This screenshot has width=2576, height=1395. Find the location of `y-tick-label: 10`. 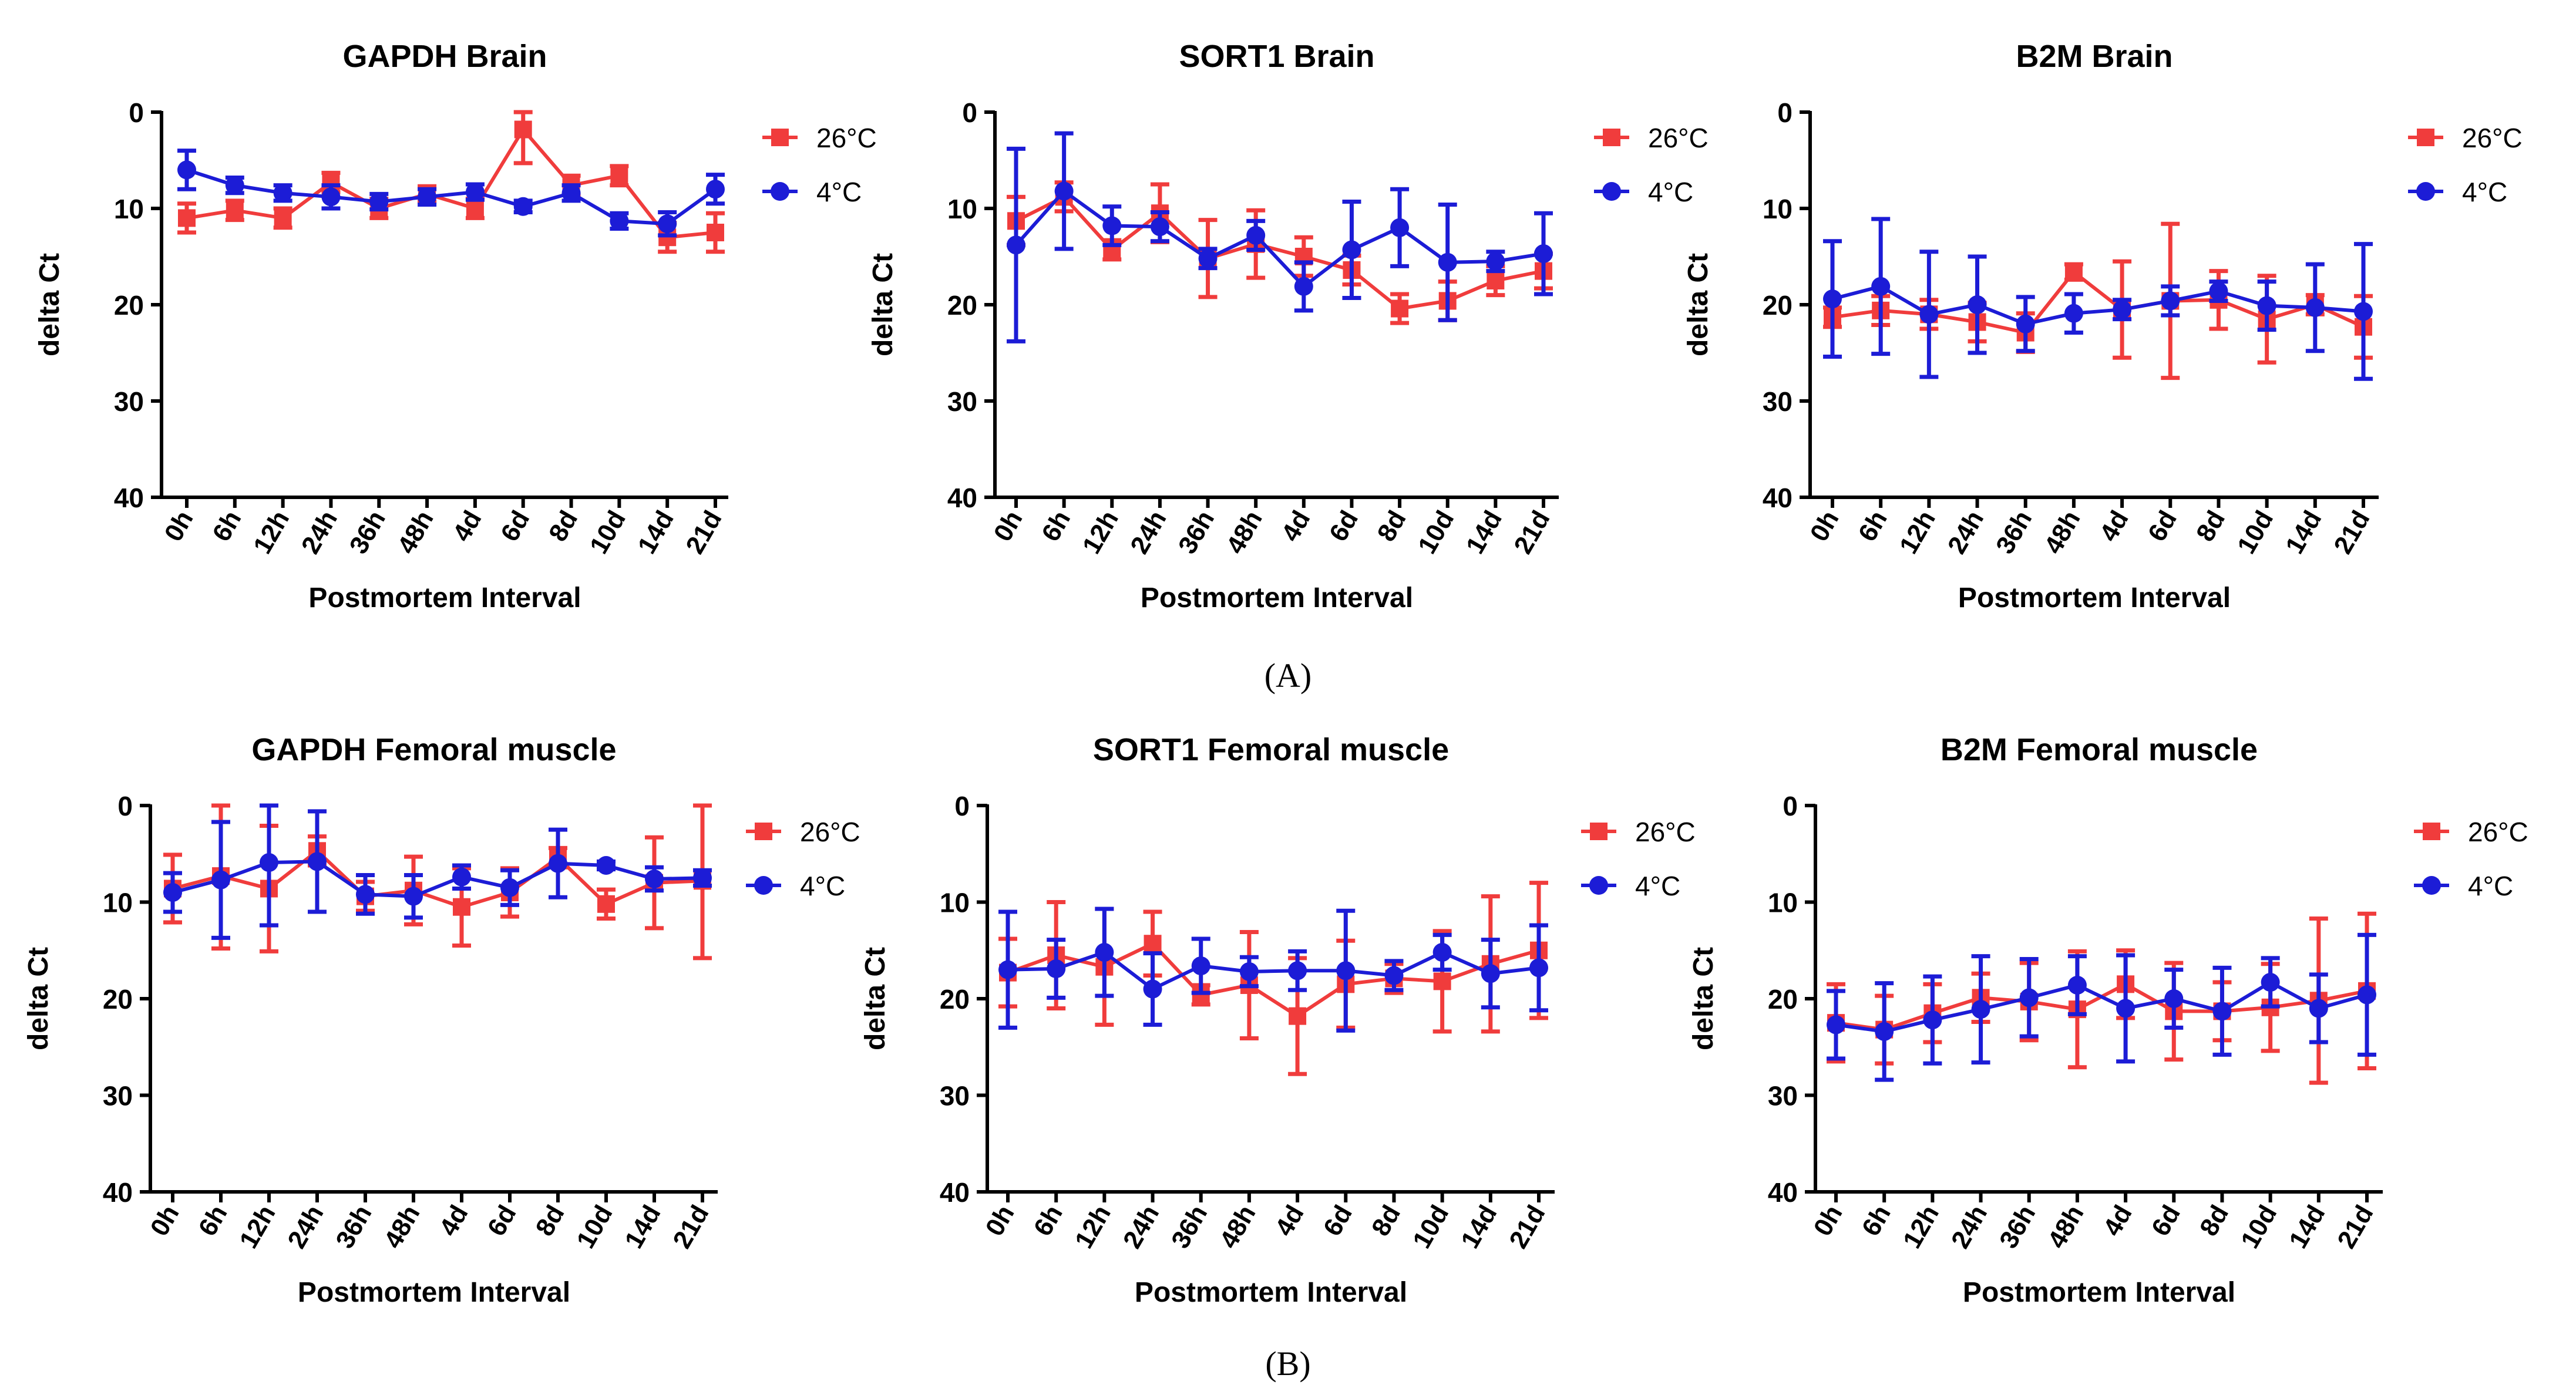

y-tick-label: 10 is located at coordinates (129, 209).